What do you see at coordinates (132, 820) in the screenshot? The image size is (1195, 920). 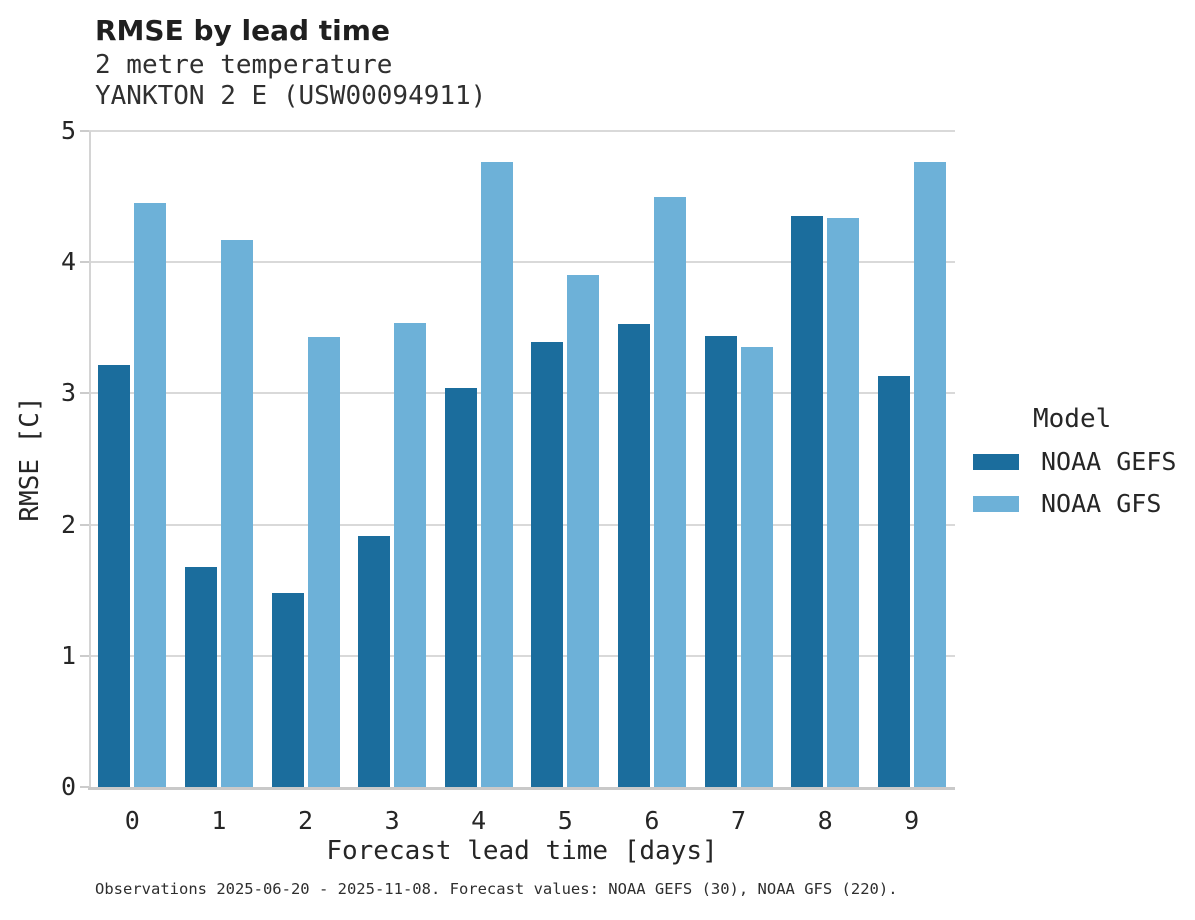 I see `x-tick-label-0: 0` at bounding box center [132, 820].